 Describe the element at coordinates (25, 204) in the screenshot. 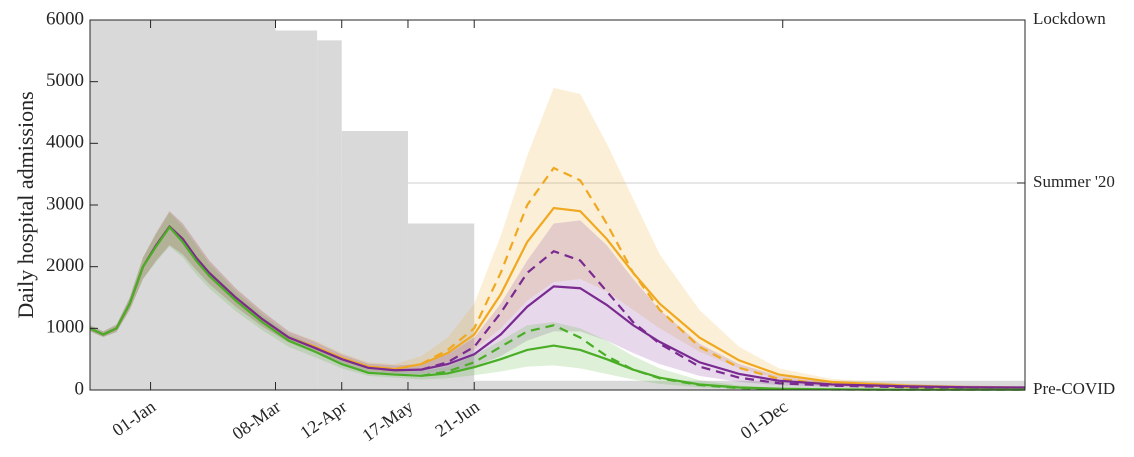

I see `y-axis-label: Daily hospital admissions` at that location.